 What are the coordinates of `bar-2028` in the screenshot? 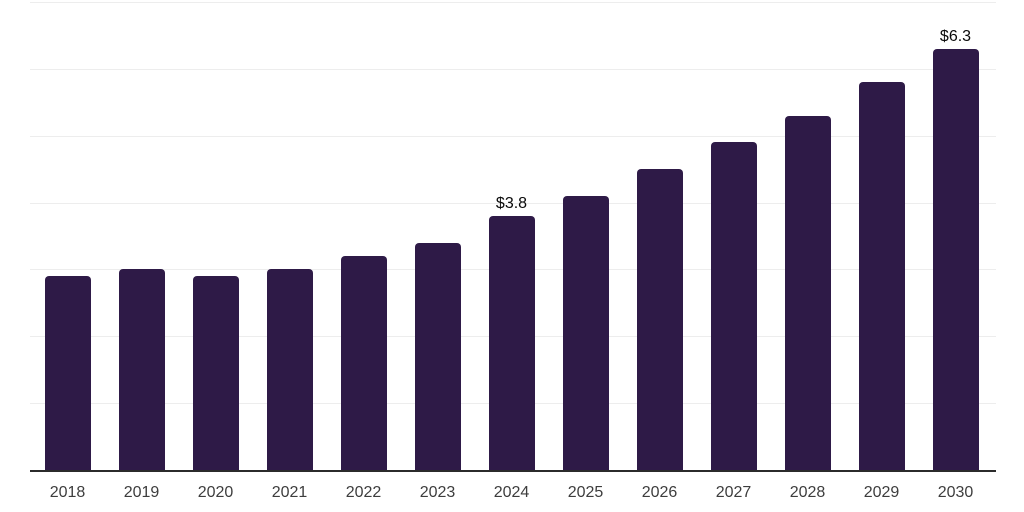 It's located at (807, 292).